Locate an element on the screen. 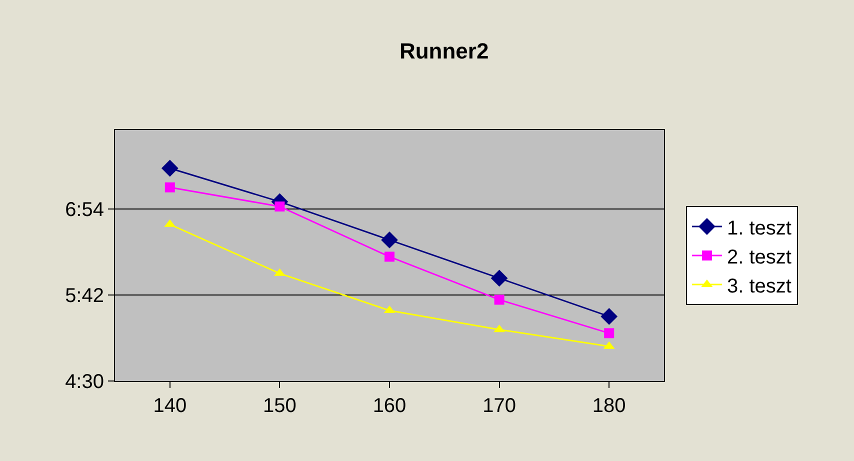  x-tick-label: 140 is located at coordinates (170, 406).